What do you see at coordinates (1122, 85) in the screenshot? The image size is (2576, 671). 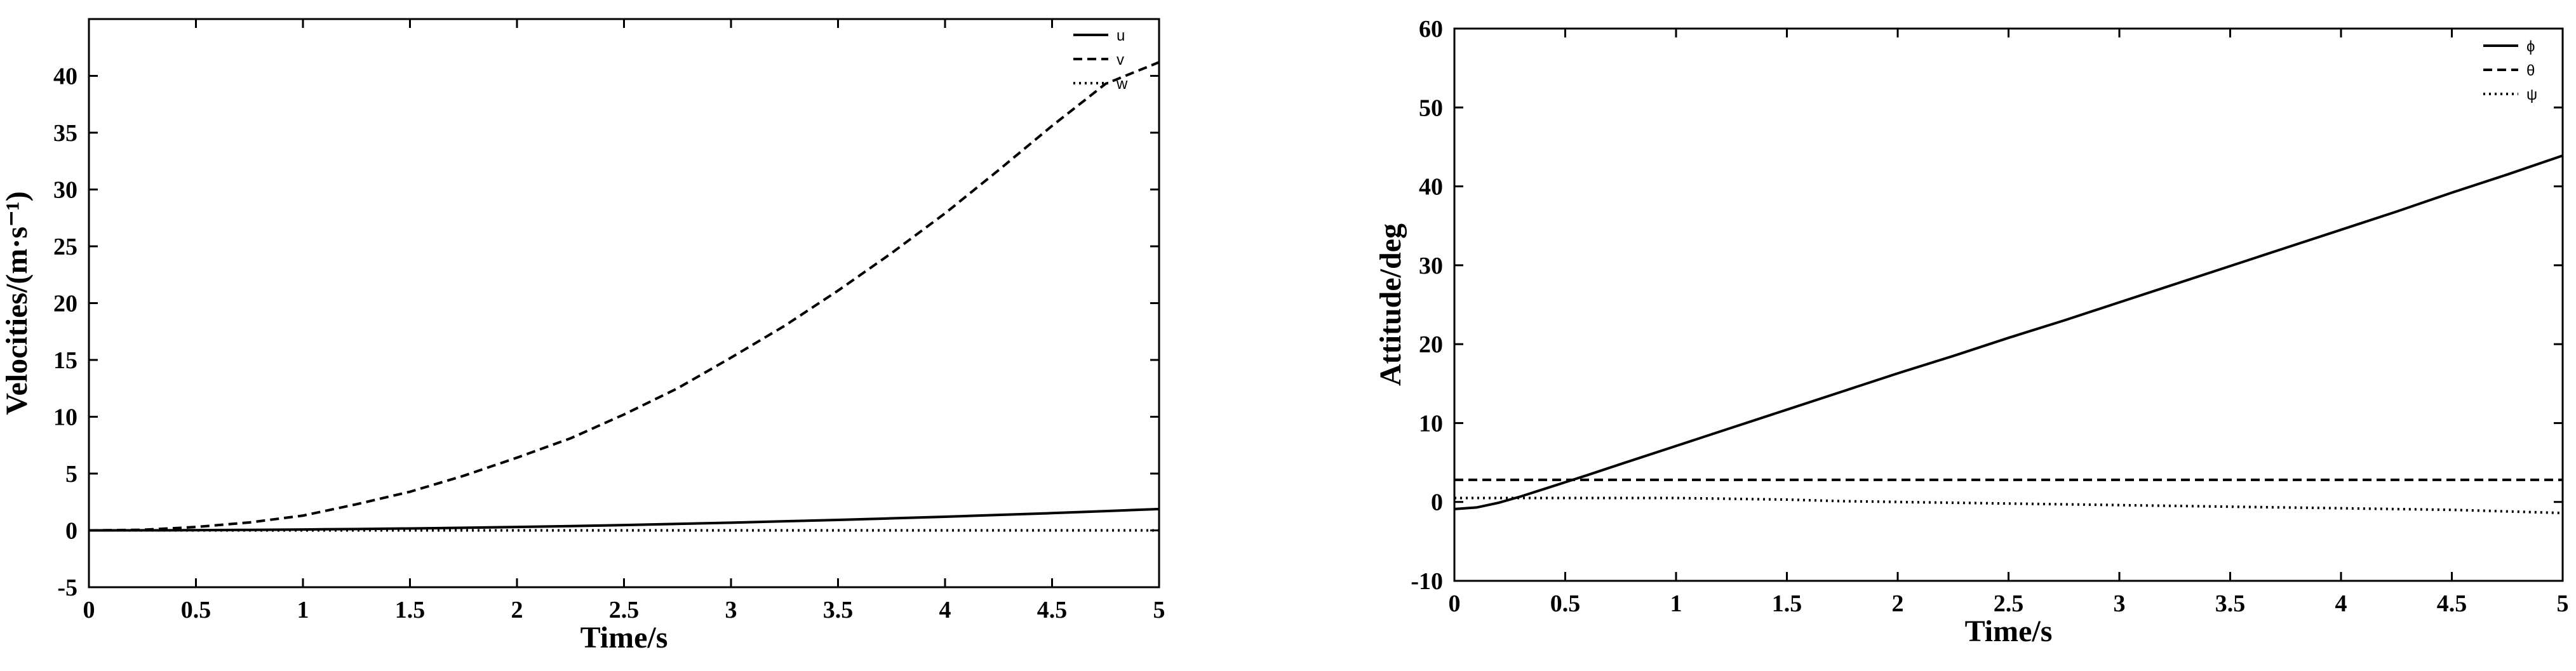 I see `legend-label-3: w` at bounding box center [1122, 85].